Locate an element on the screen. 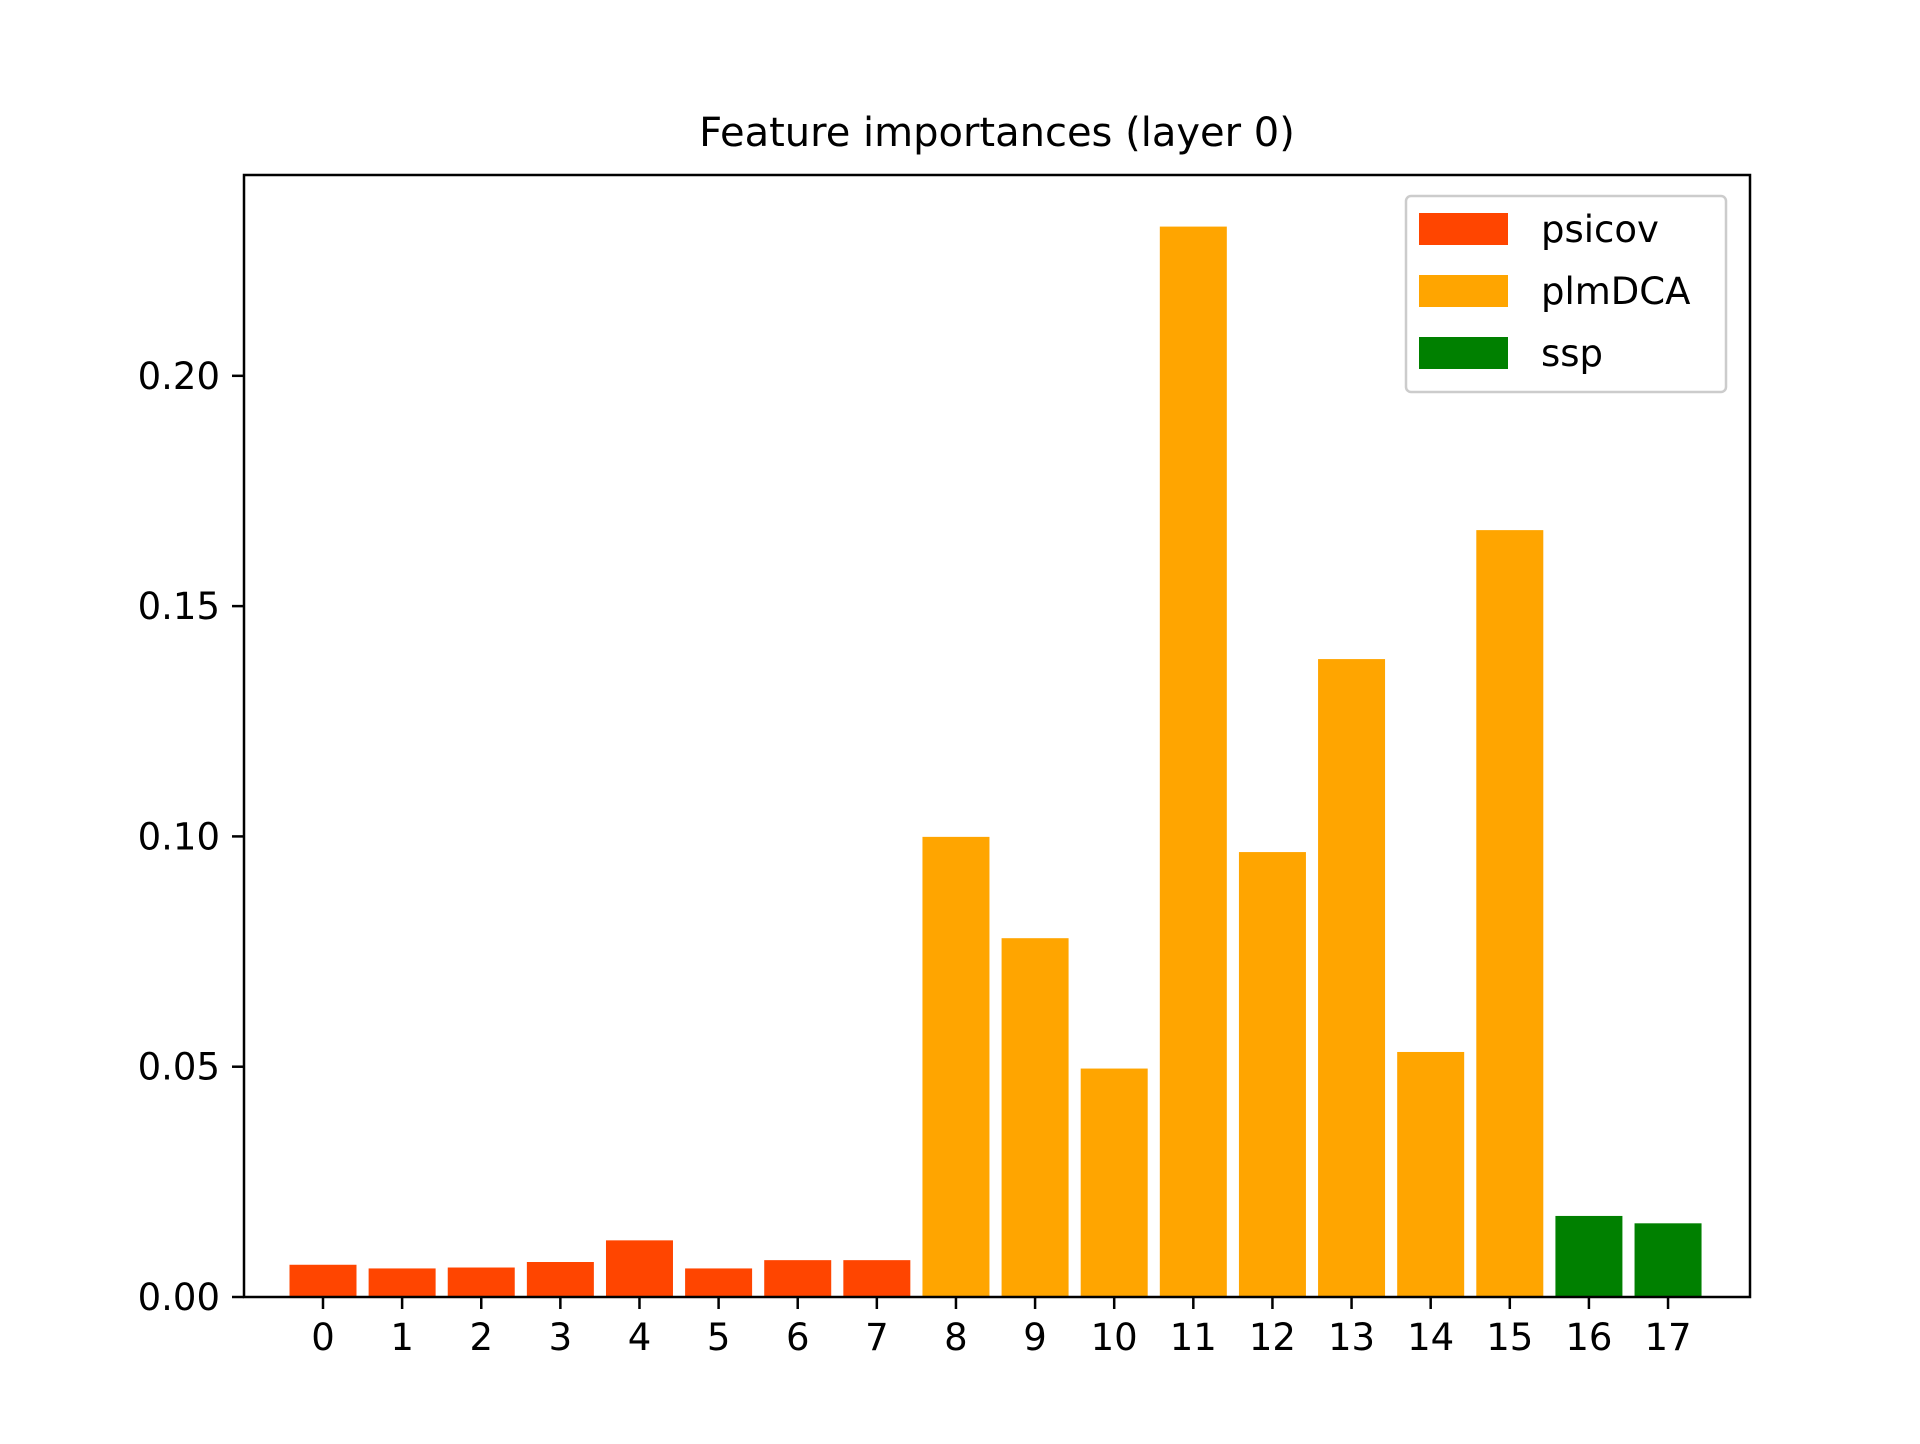  x-tick-label: 6 is located at coordinates (798, 1337).